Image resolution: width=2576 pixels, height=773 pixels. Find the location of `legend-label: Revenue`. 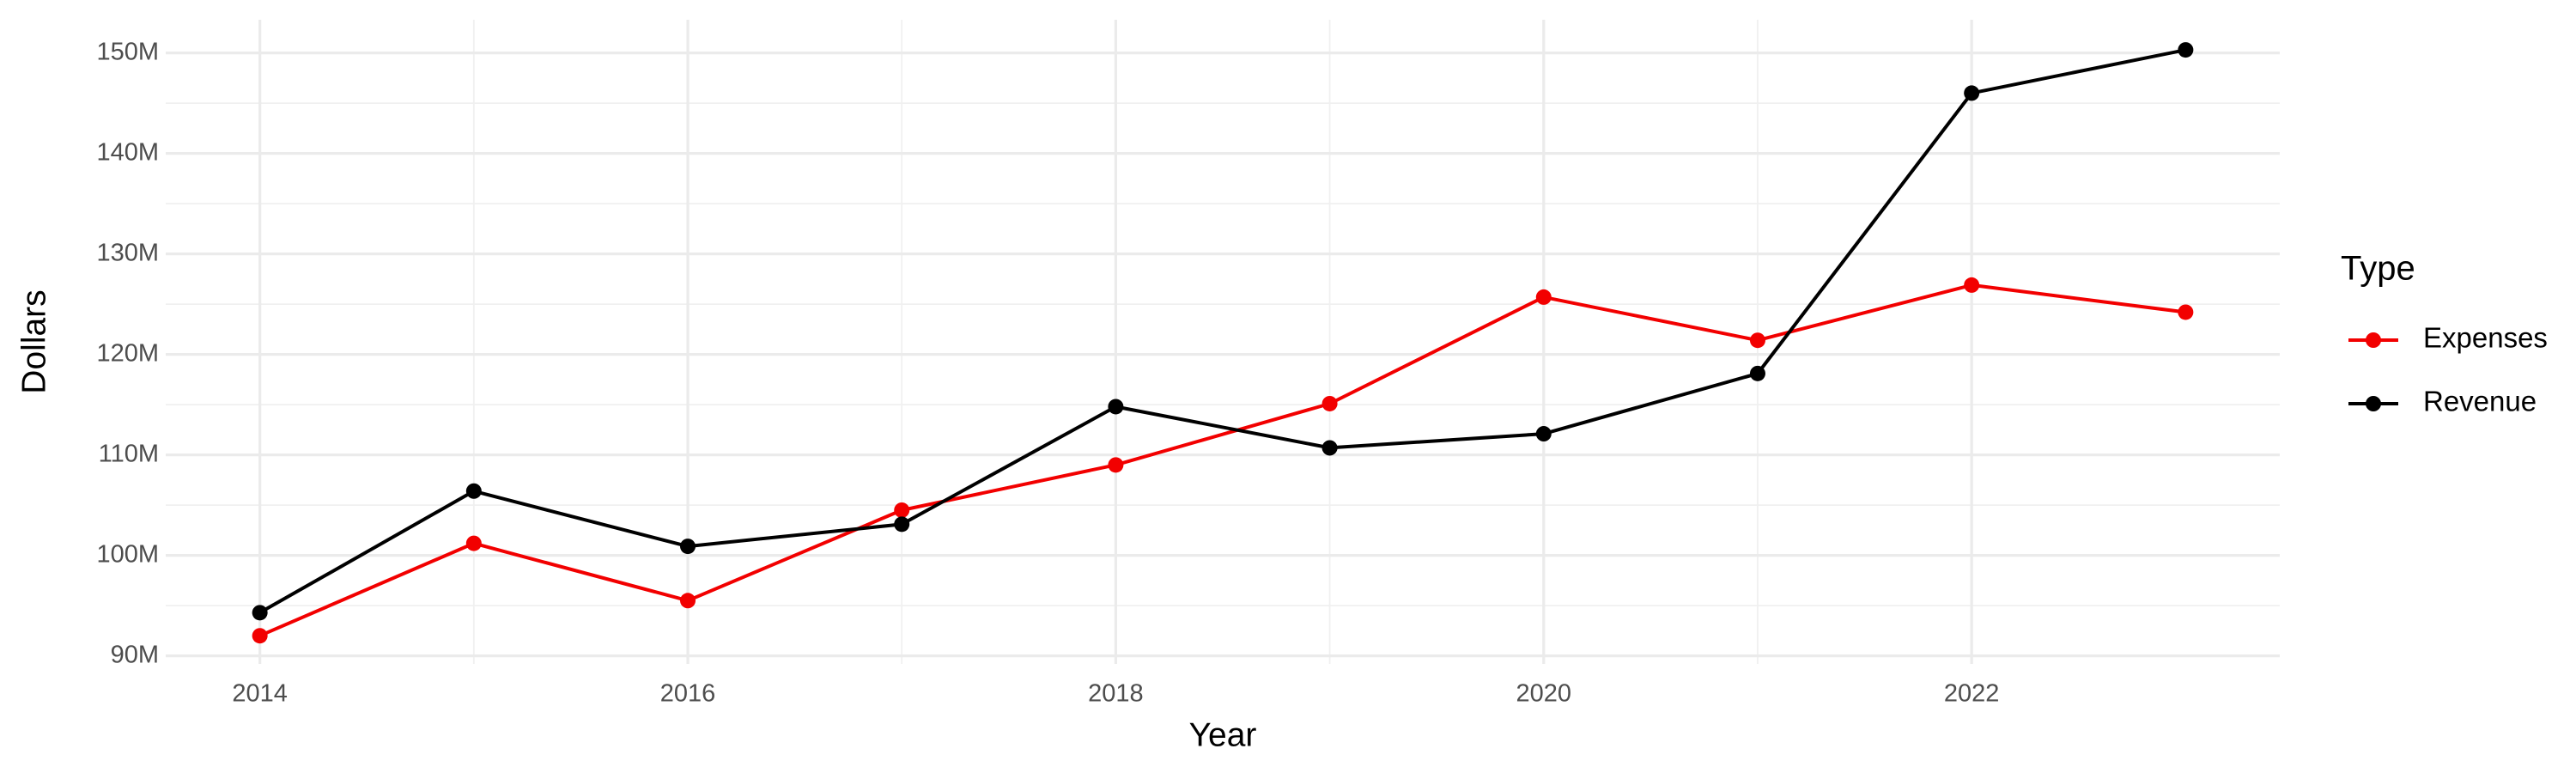

legend-label: Revenue is located at coordinates (2480, 401).